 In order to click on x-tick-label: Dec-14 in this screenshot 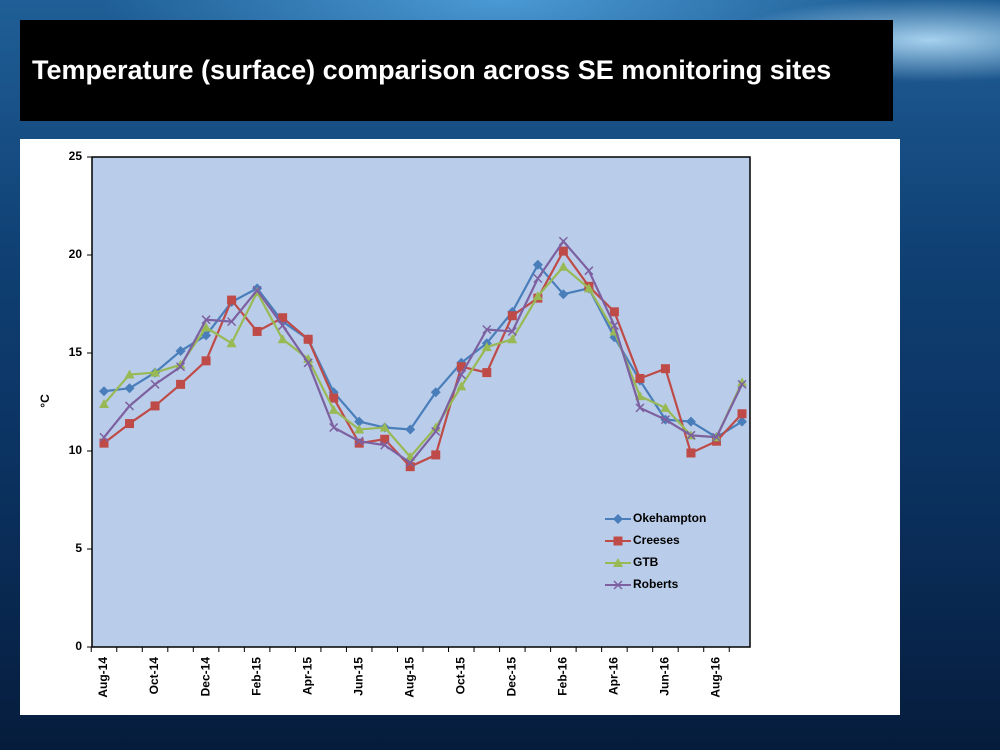, I will do `click(205, 677)`.